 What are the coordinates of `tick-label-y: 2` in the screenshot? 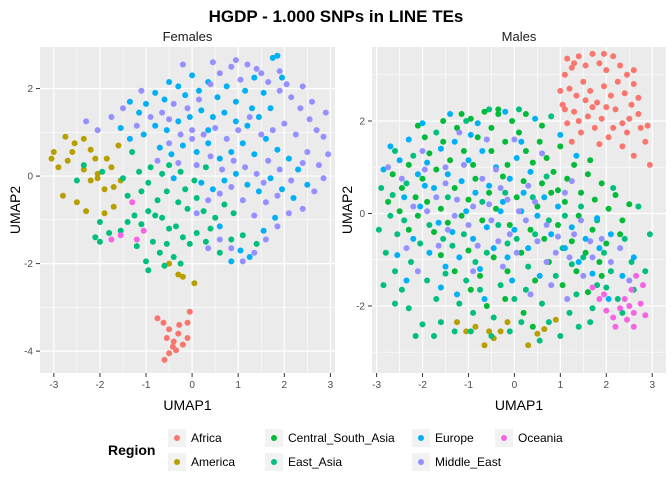 It's located at (362, 121).